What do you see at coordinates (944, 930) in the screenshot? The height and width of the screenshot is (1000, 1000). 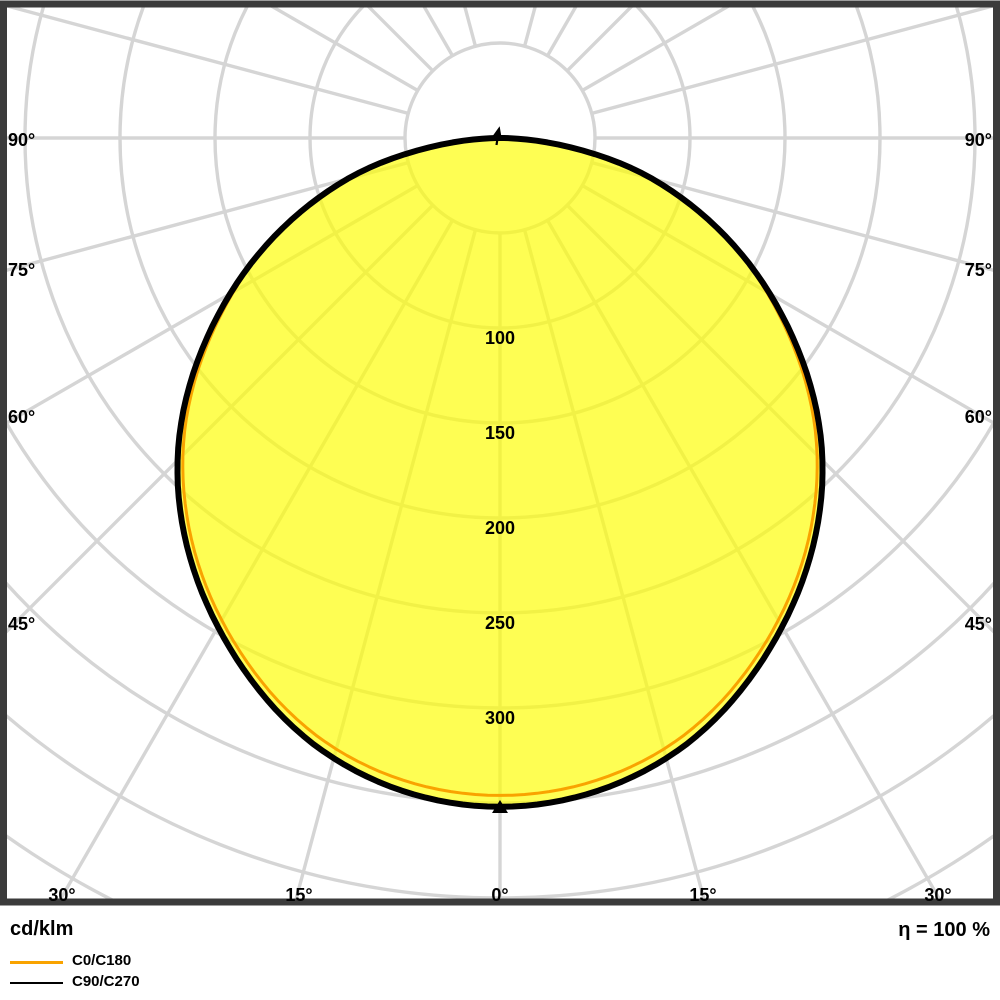 I see `efficiency-label: η = 100 %` at bounding box center [944, 930].